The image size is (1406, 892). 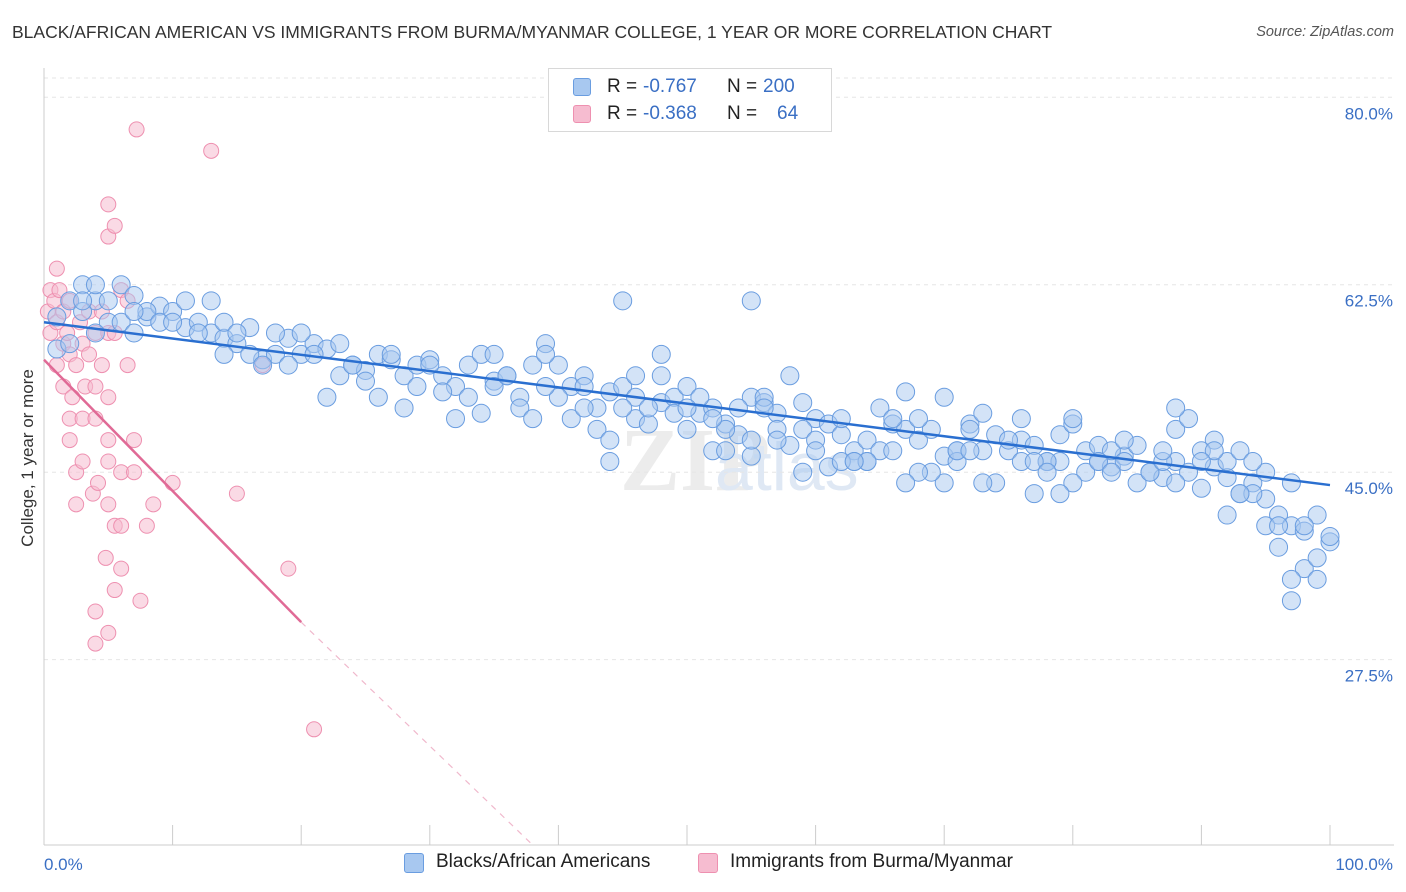 I want to click on legend-label-burma: Immigrants from Burma/Myanmar, so click(x=871, y=861).